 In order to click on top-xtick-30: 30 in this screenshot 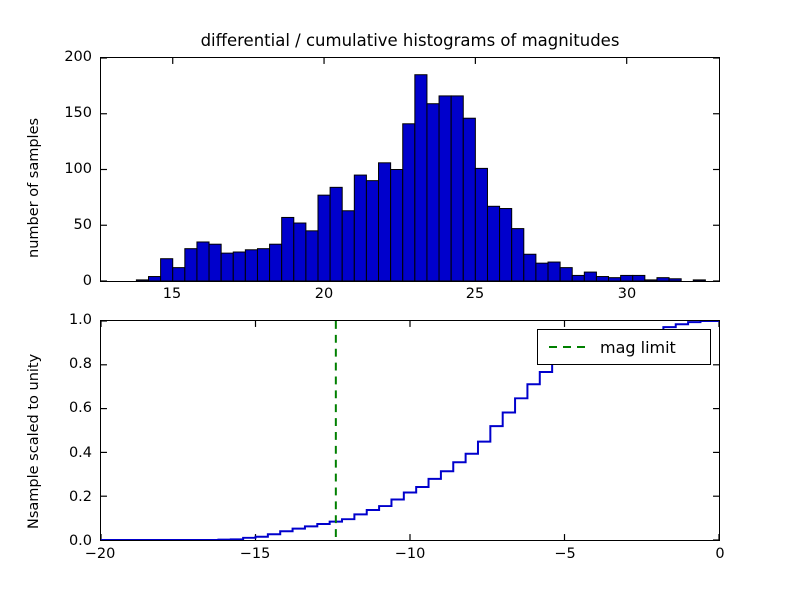, I will do `click(627, 294)`.